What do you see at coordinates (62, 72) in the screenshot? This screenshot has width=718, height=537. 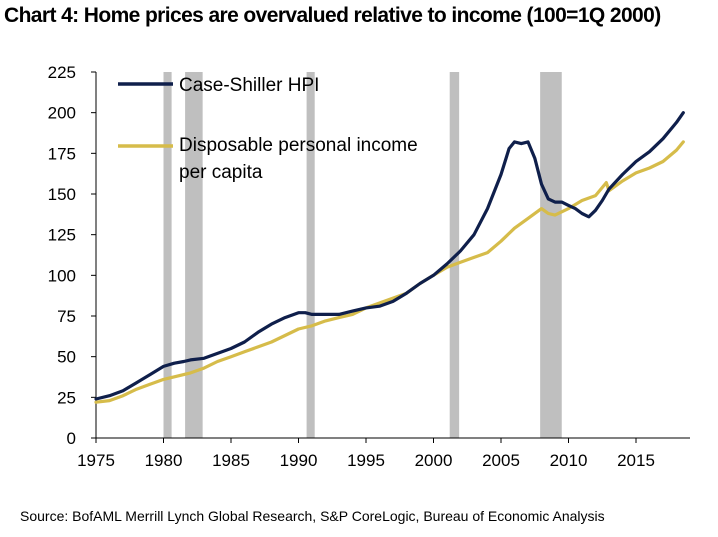 I see `y-tick-label: 225` at bounding box center [62, 72].